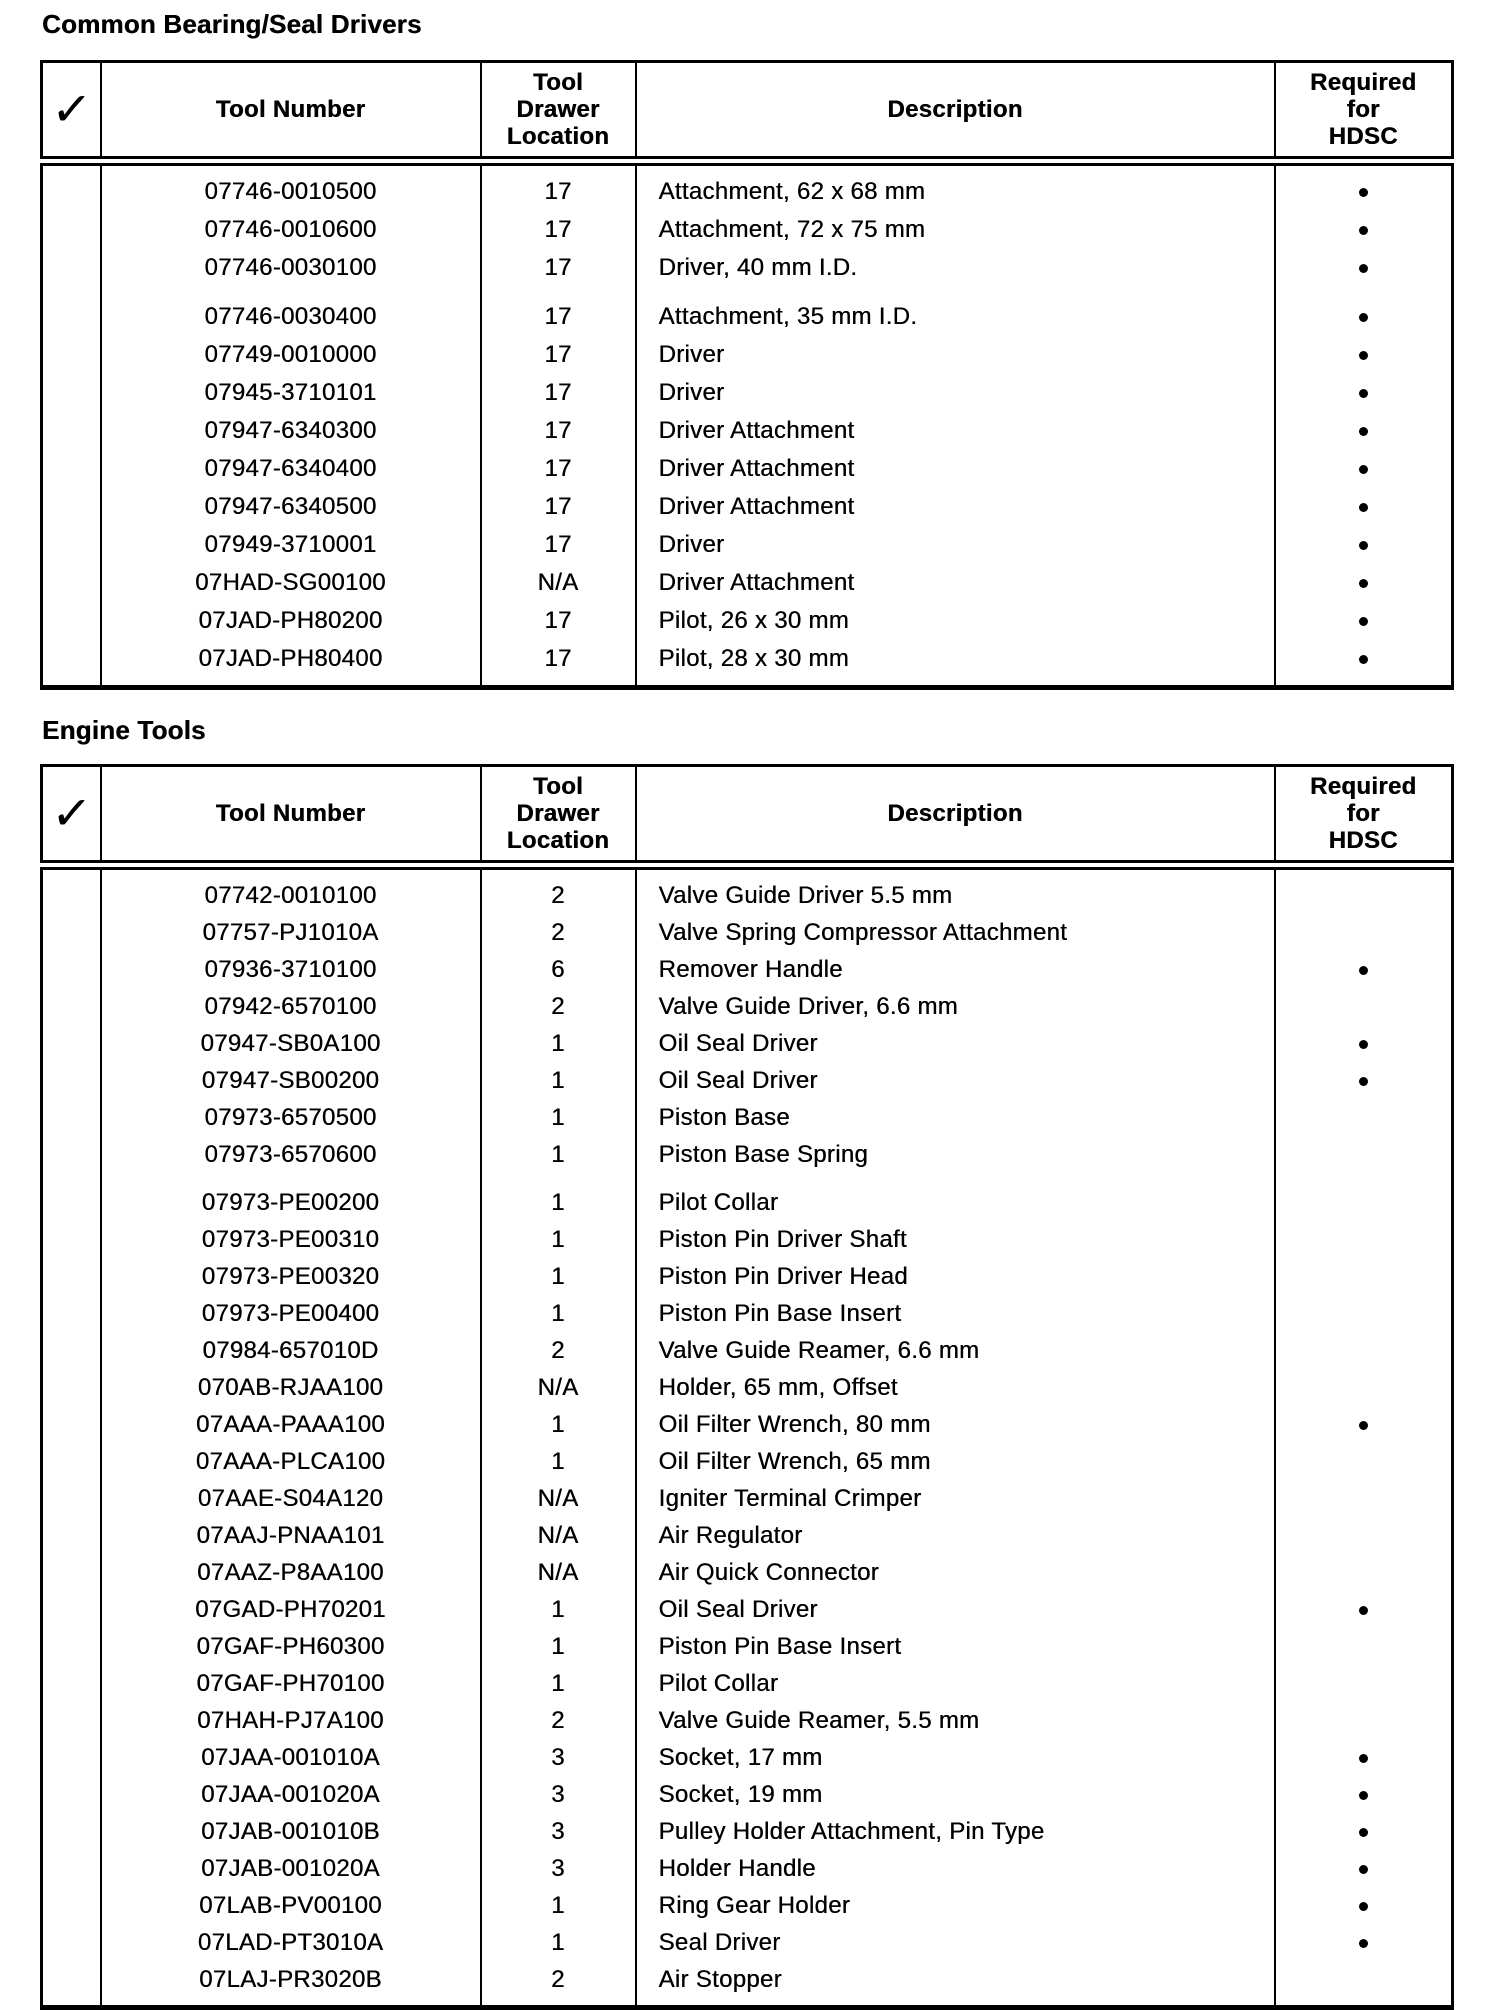  What do you see at coordinates (291, 1154) in the screenshot?
I see `tool-number-cell: 07973-6570600` at bounding box center [291, 1154].